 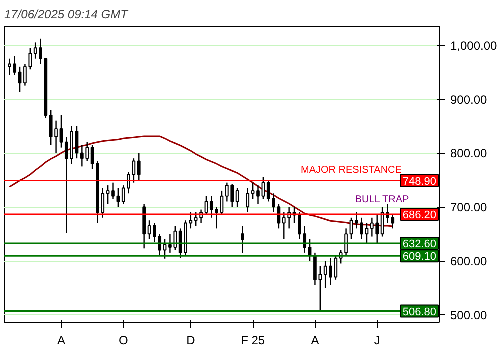 What do you see at coordinates (419, 216) in the screenshot?
I see `ref-line-label: 686.20` at bounding box center [419, 216].